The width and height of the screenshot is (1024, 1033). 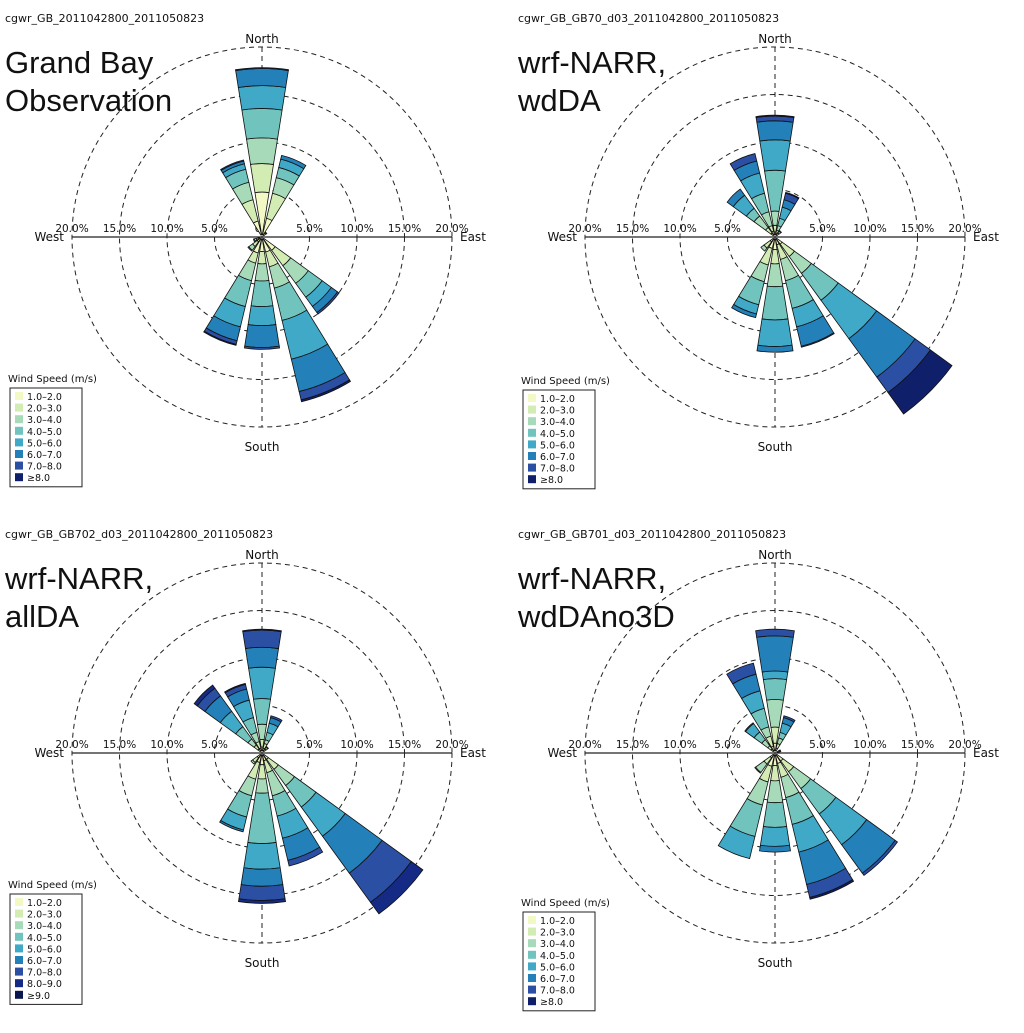 I want to click on sector-202.5-bin-6, so click(x=232, y=826).